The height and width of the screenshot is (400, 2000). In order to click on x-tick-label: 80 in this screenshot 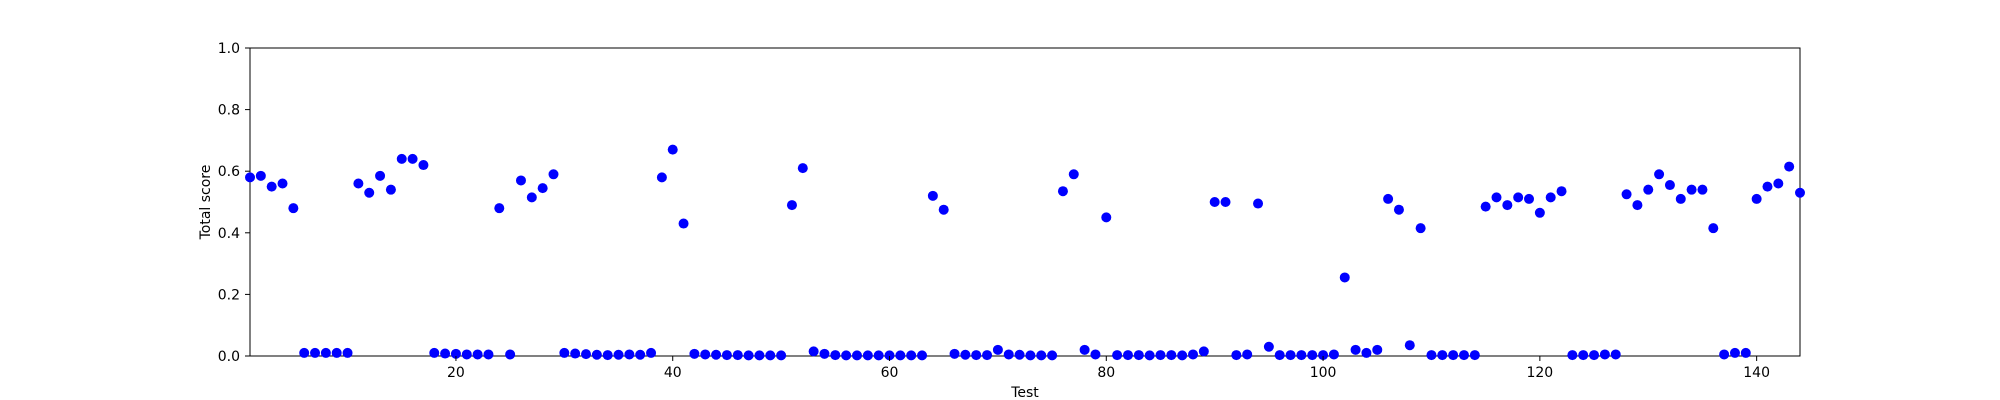, I will do `click(1106, 373)`.